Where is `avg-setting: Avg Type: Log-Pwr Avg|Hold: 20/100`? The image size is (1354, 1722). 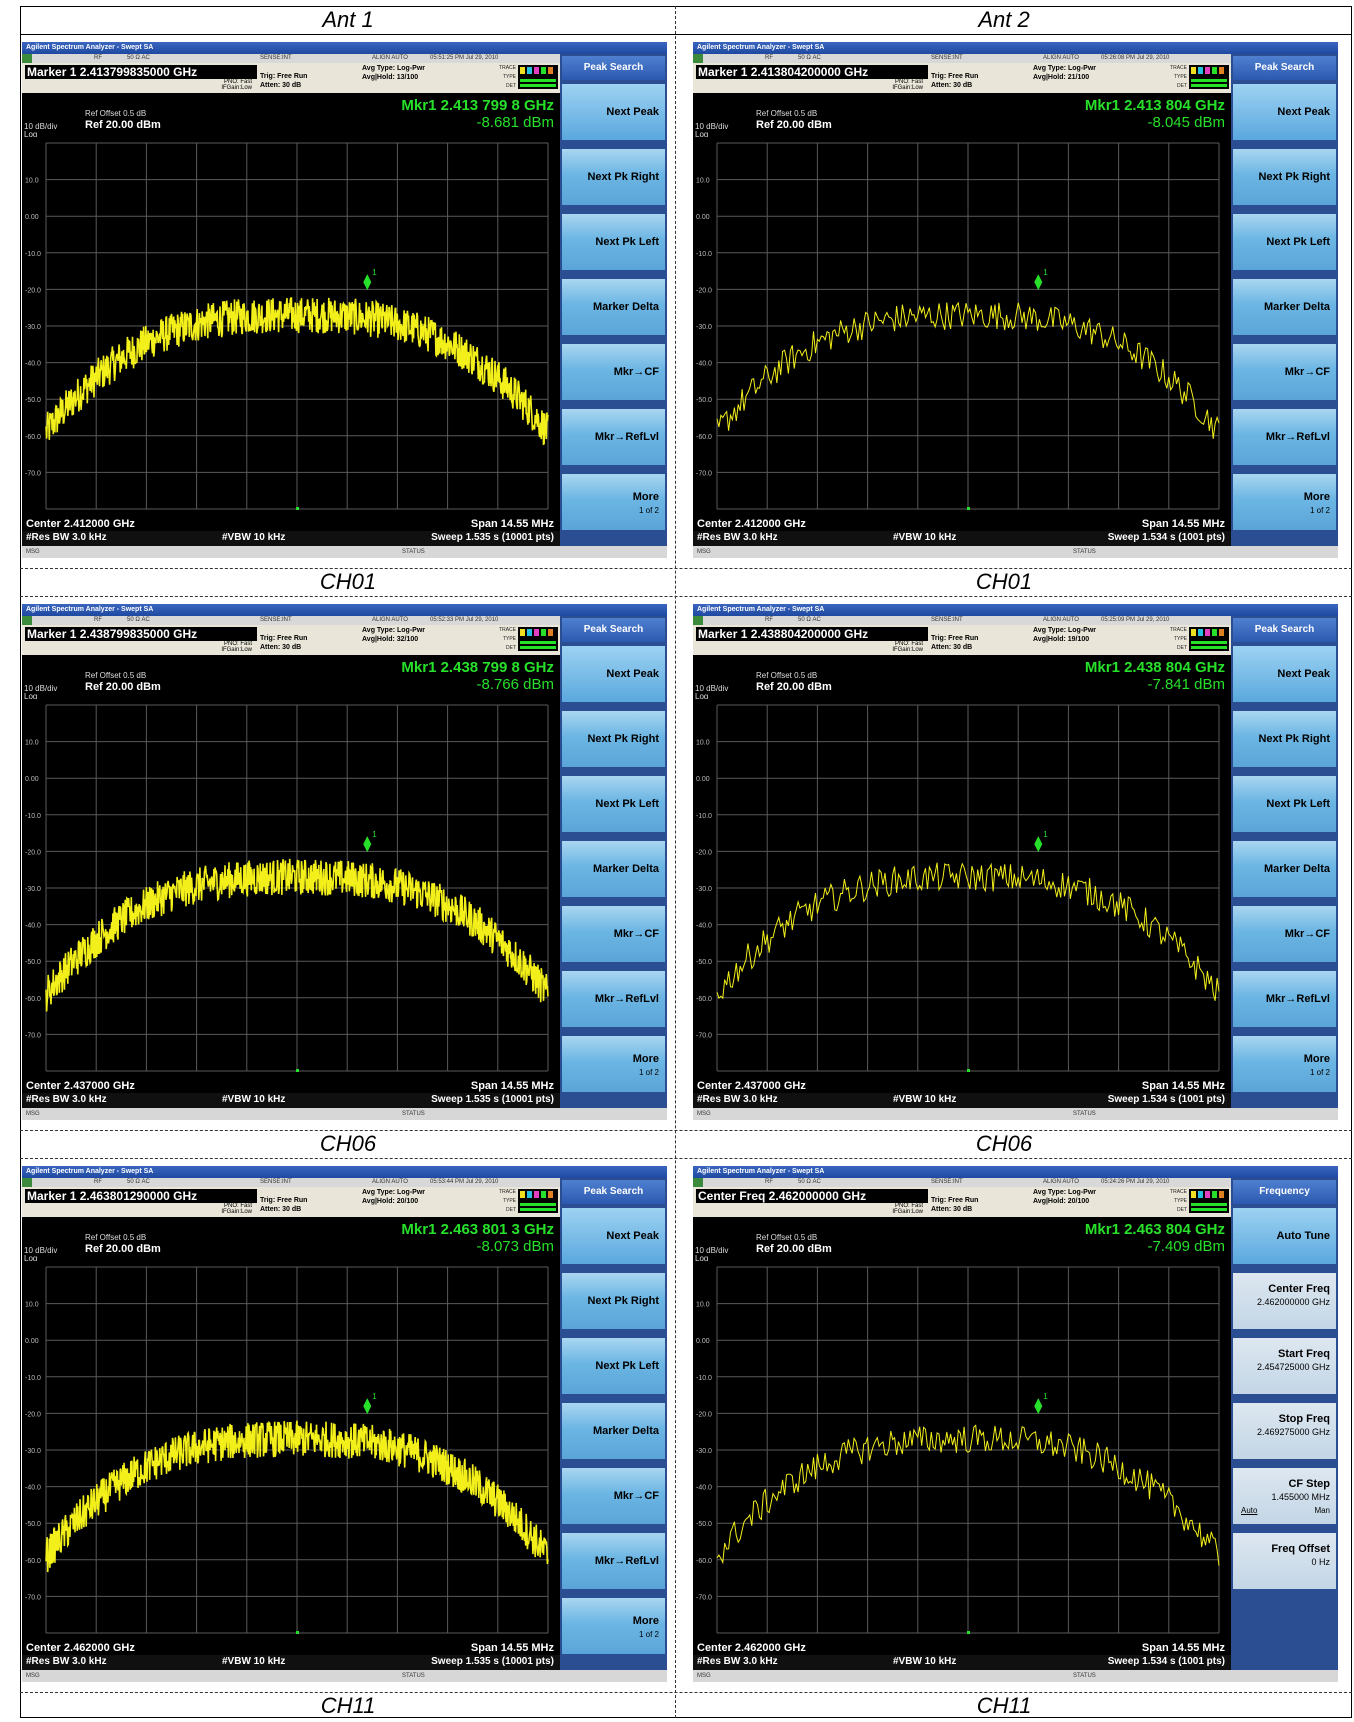
avg-setting: Avg Type: Log-Pwr Avg|Hold: 20/100 is located at coordinates (1064, 1197).